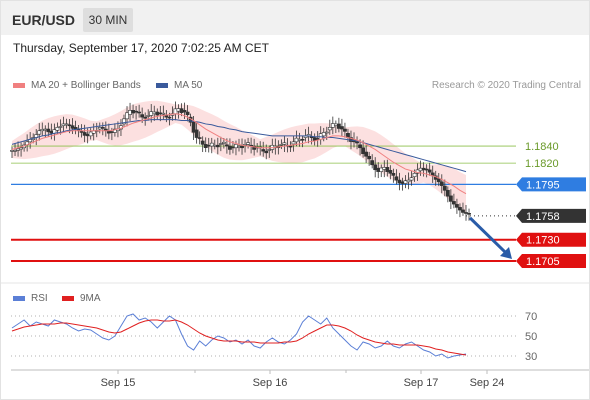  I want to click on legend-rsi-ma: 9MA, so click(81, 298).